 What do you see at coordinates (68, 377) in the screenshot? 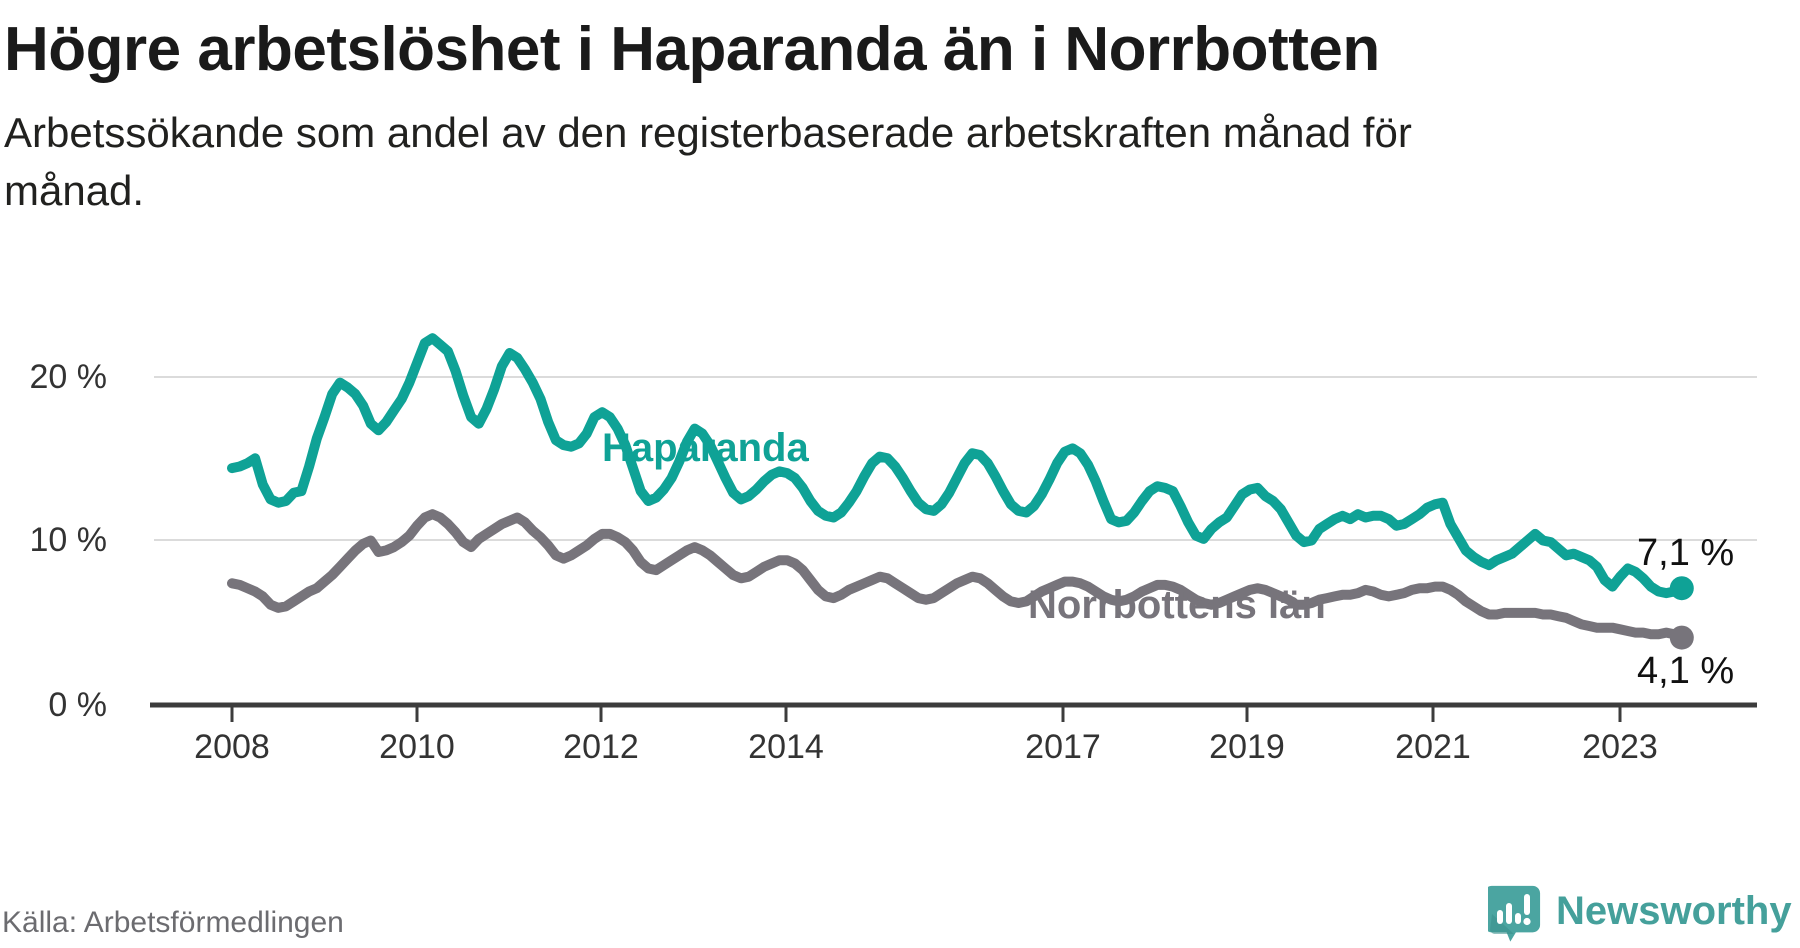
I see `y-tick-20: 20 %` at bounding box center [68, 377].